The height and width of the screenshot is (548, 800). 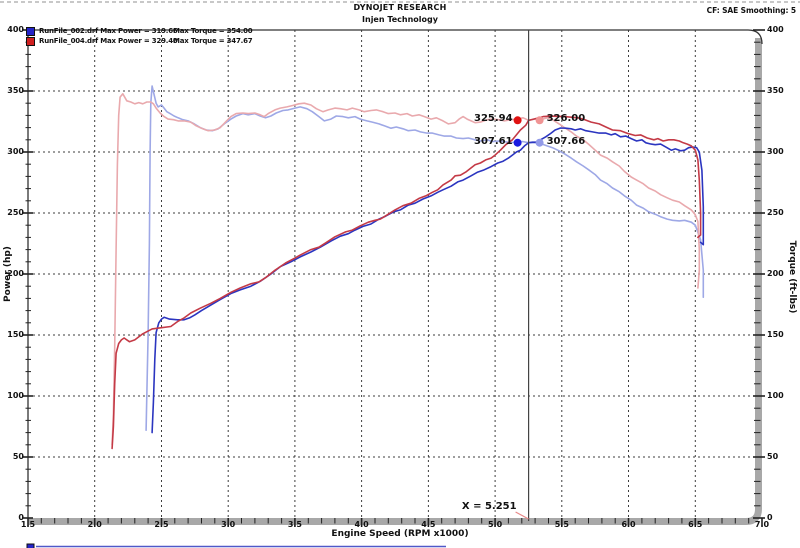 I want to click on x-tick-label: 4.0, so click(x=361, y=524).